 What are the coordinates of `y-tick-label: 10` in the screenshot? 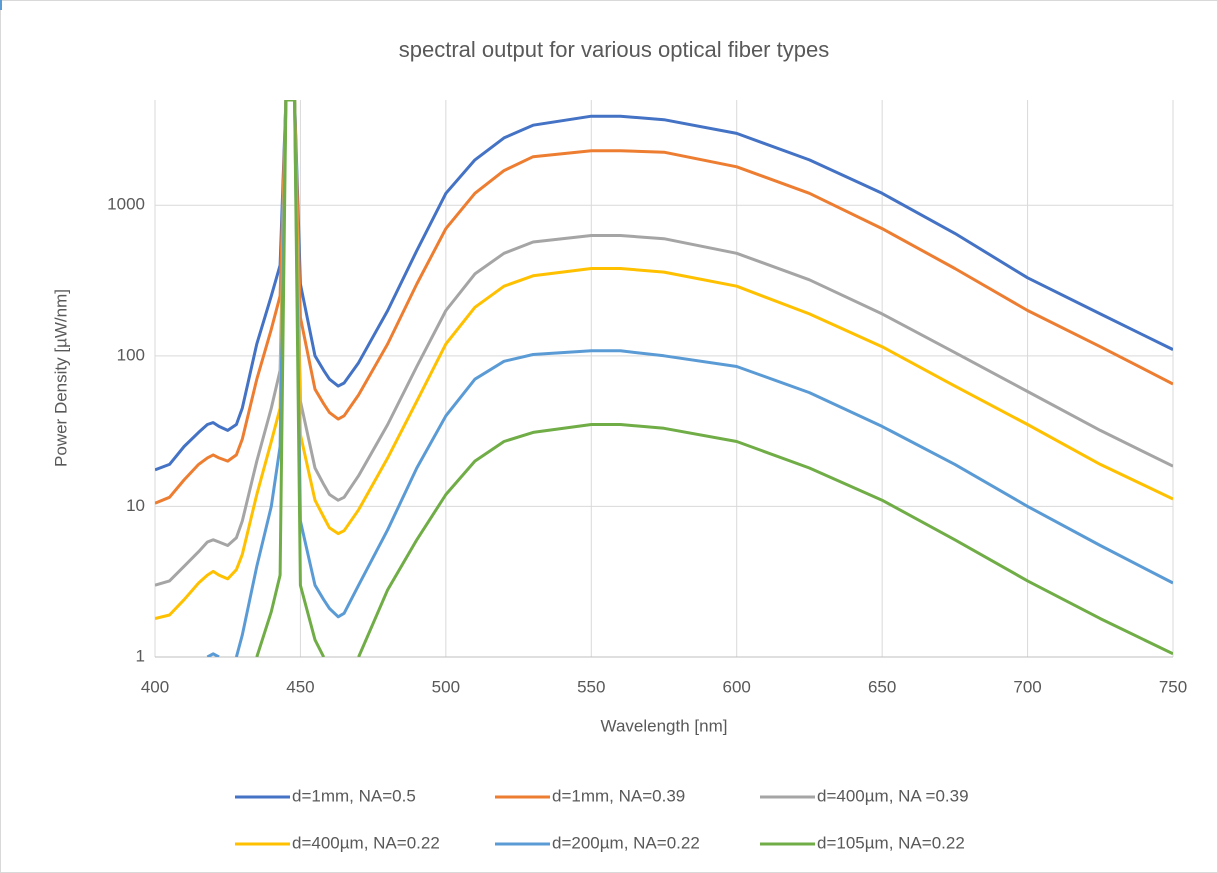 It's located at (135, 505).